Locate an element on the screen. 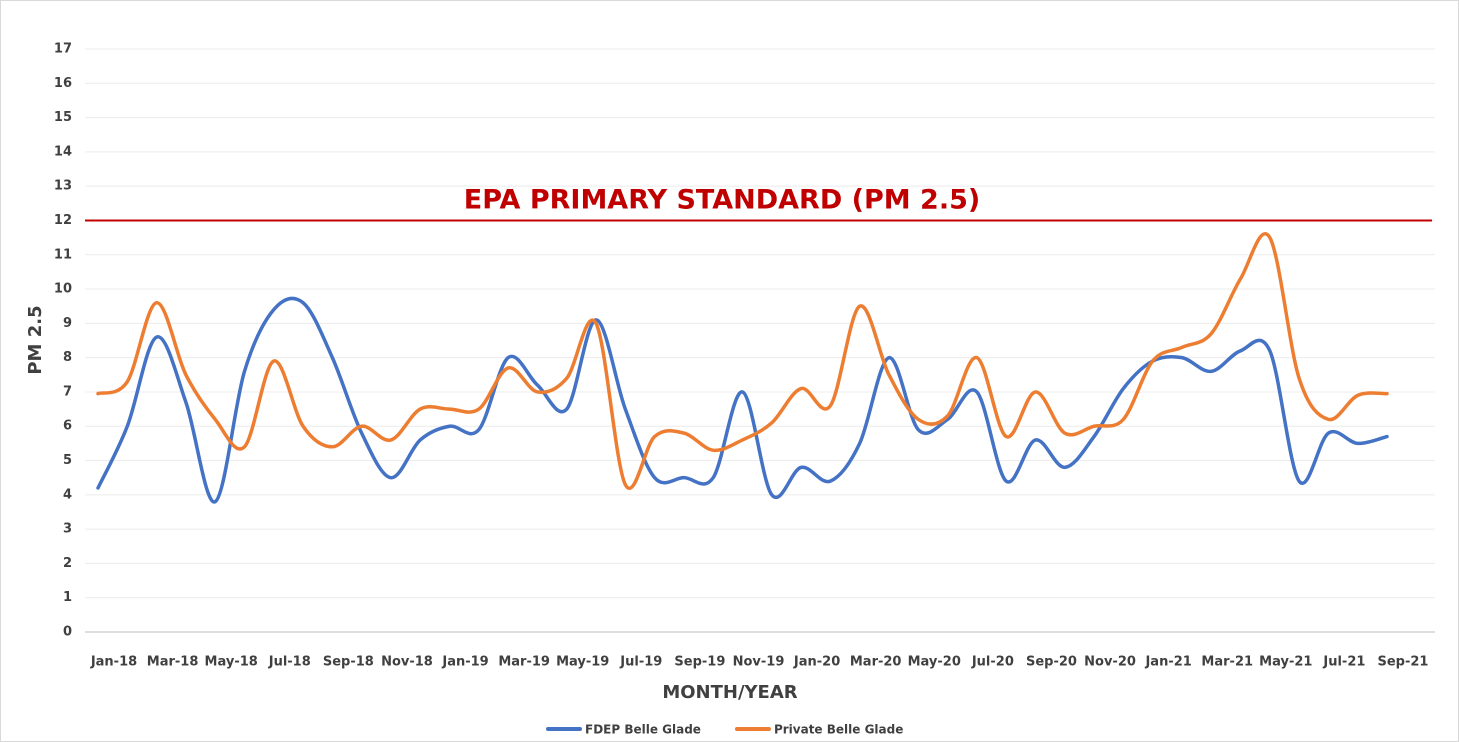  x-tick-label: Nov-19 is located at coordinates (759, 662).